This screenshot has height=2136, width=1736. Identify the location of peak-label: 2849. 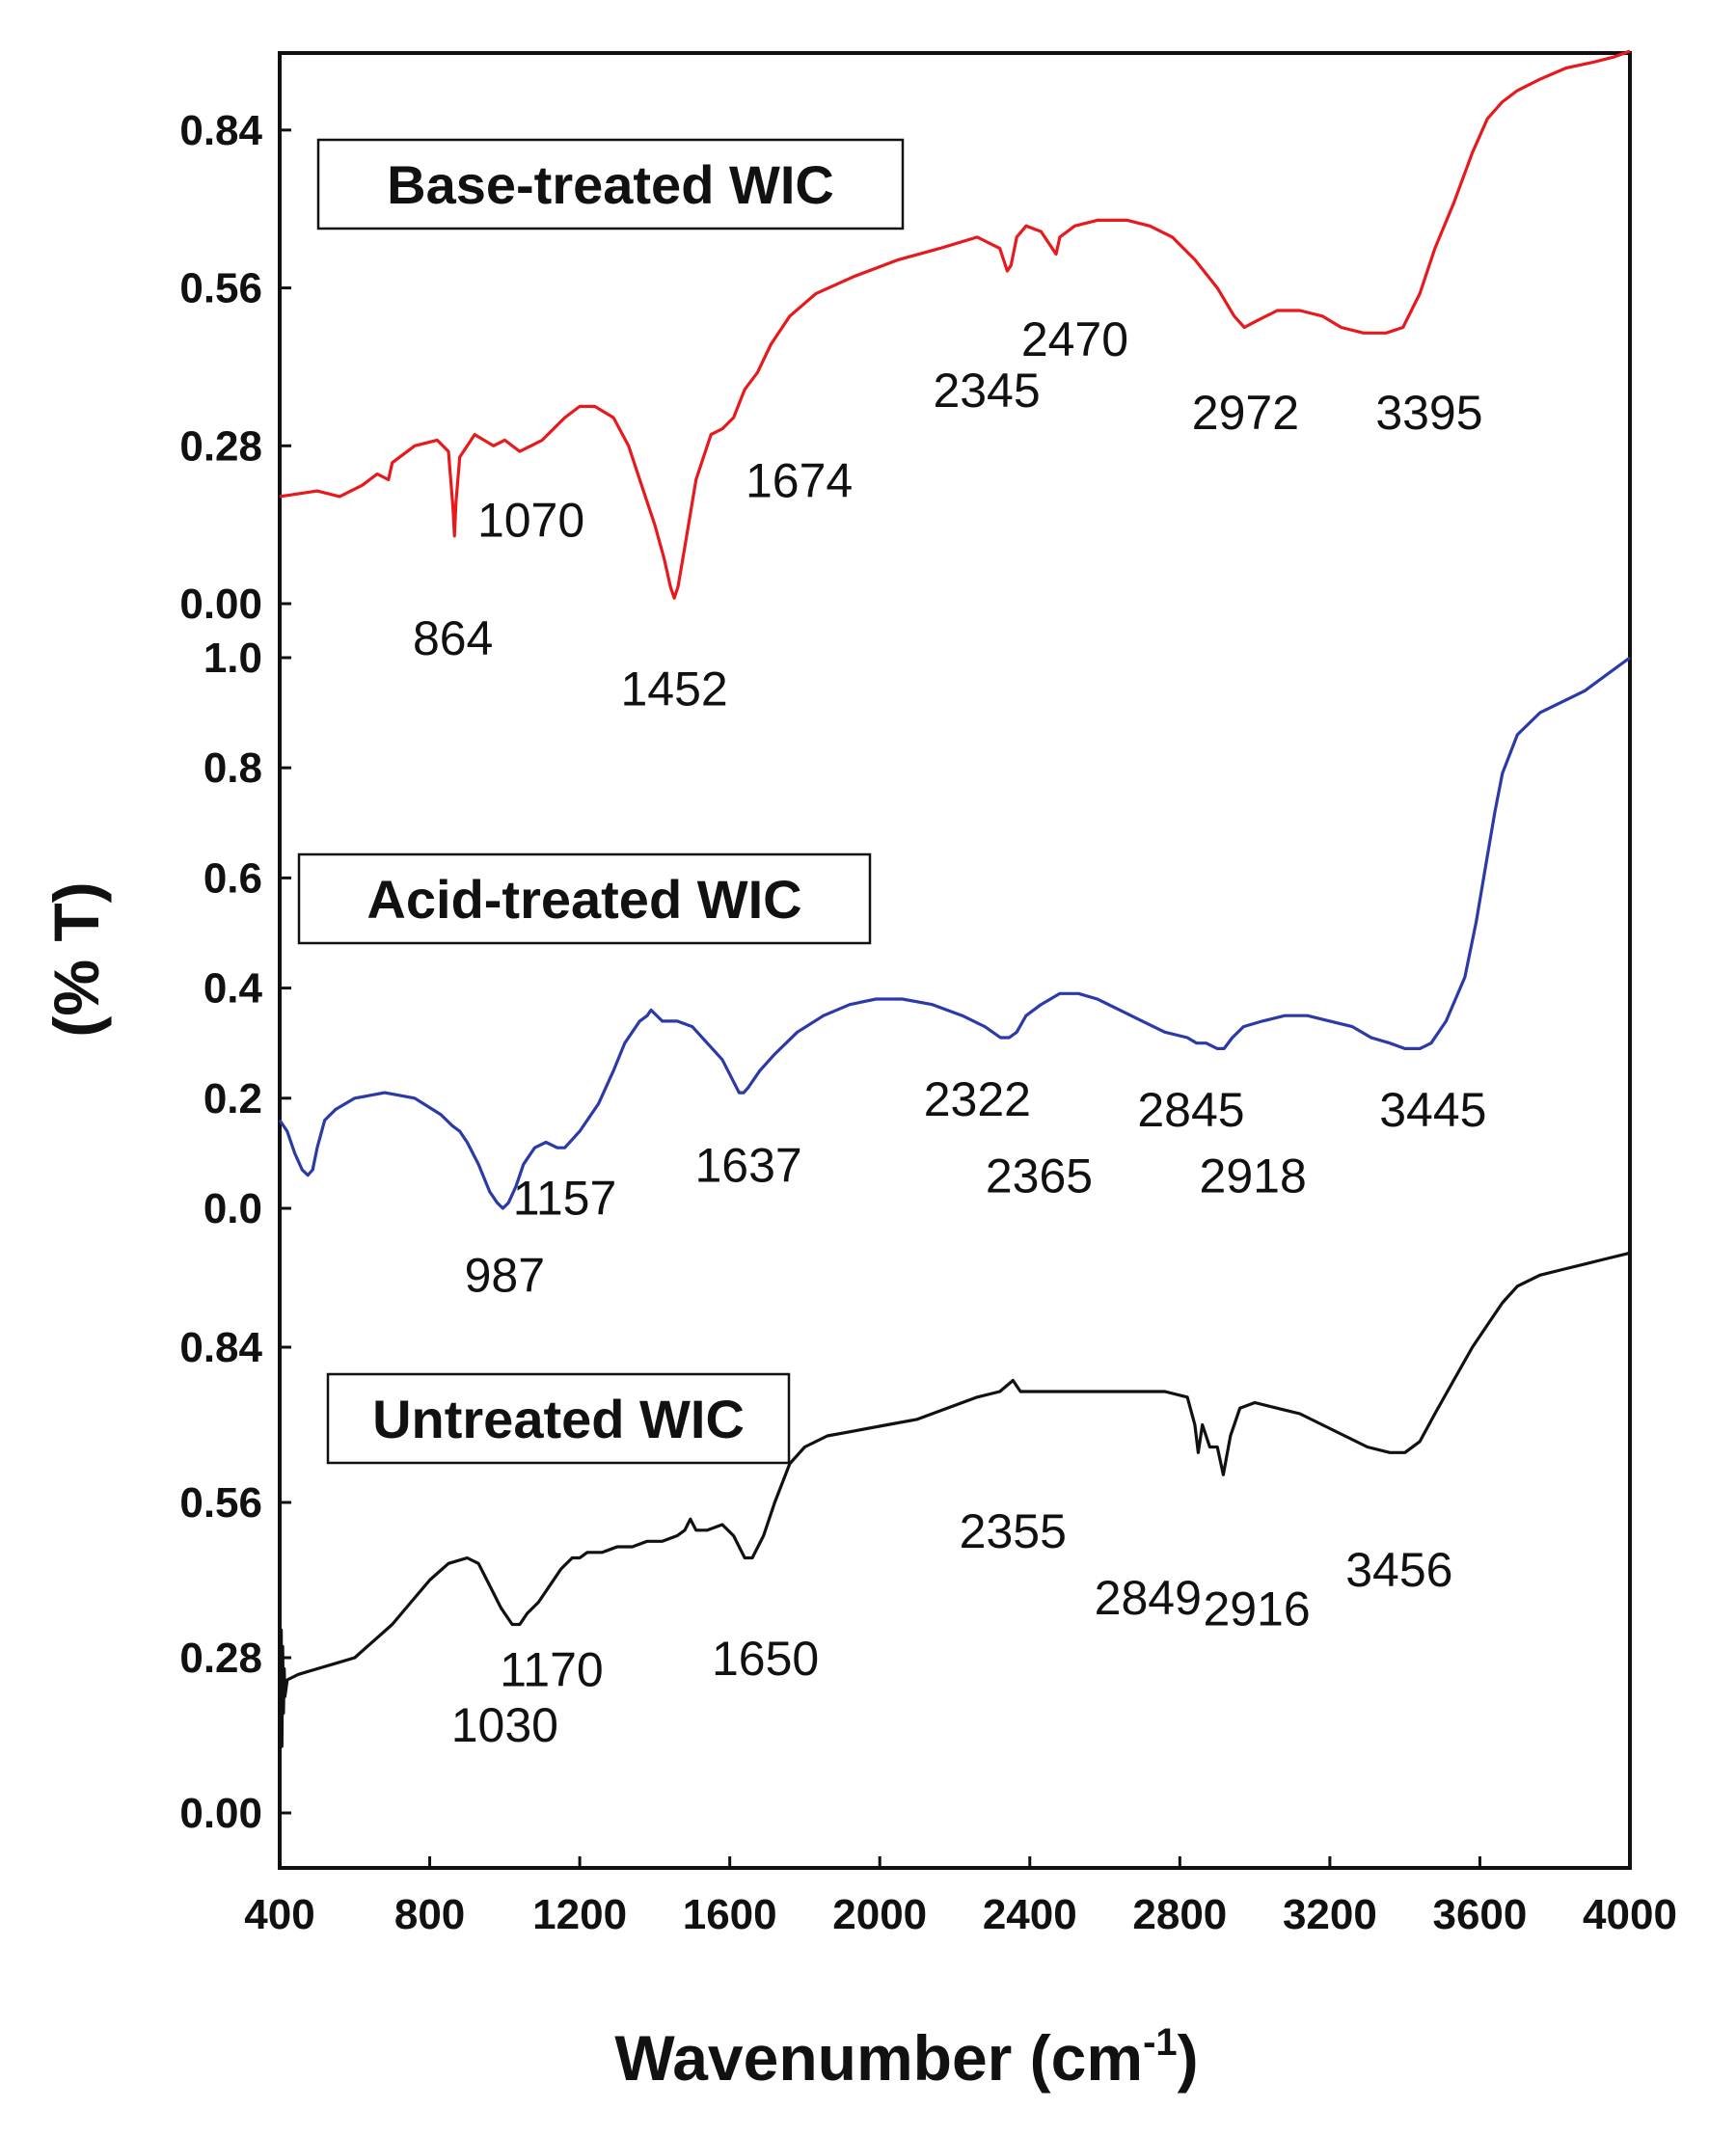
(1148, 1598).